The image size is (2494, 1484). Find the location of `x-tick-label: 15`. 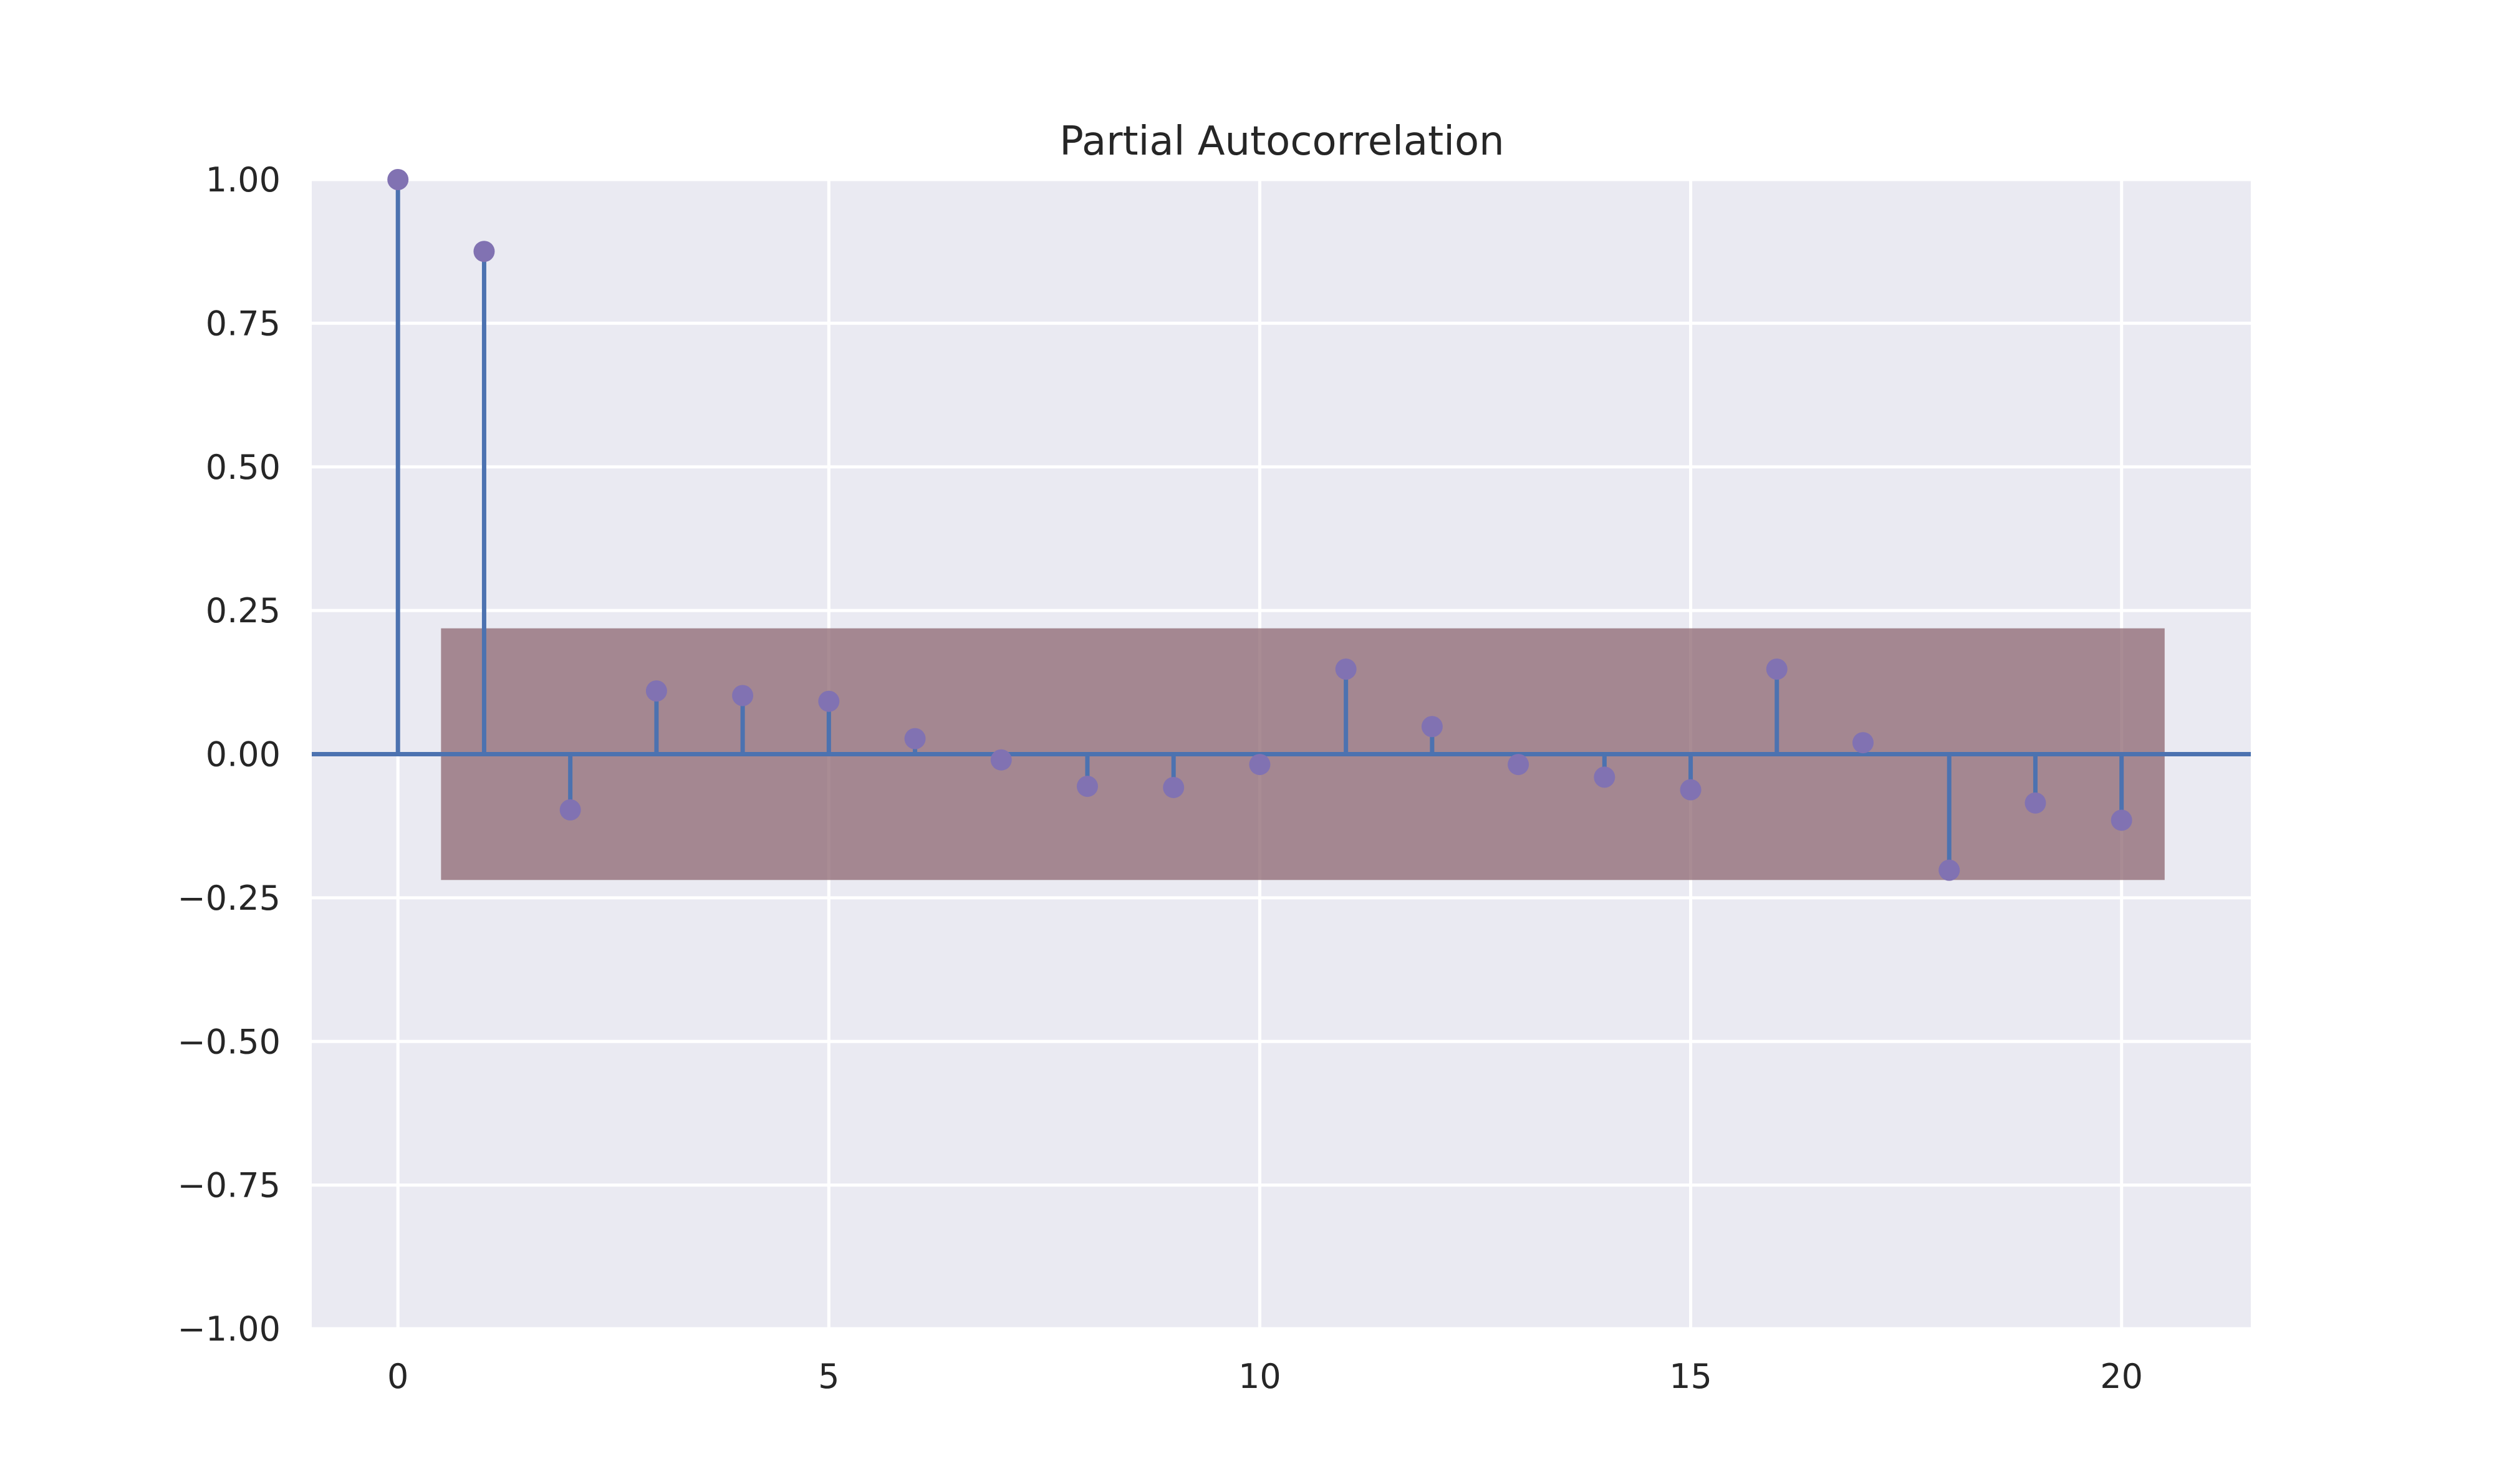

x-tick-label: 15 is located at coordinates (1691, 1376).